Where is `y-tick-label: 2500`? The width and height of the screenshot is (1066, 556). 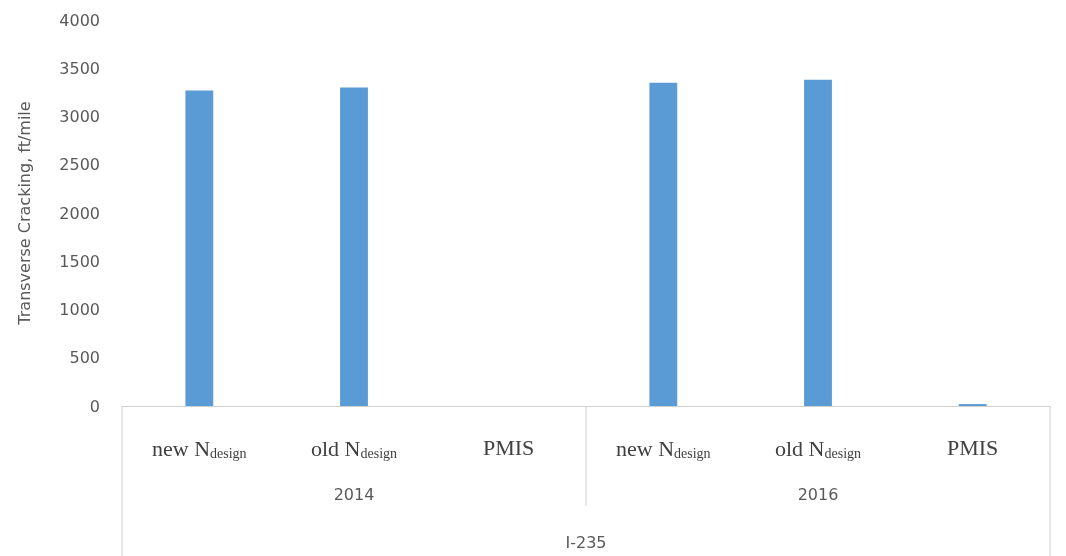 y-tick-label: 2500 is located at coordinates (79, 165).